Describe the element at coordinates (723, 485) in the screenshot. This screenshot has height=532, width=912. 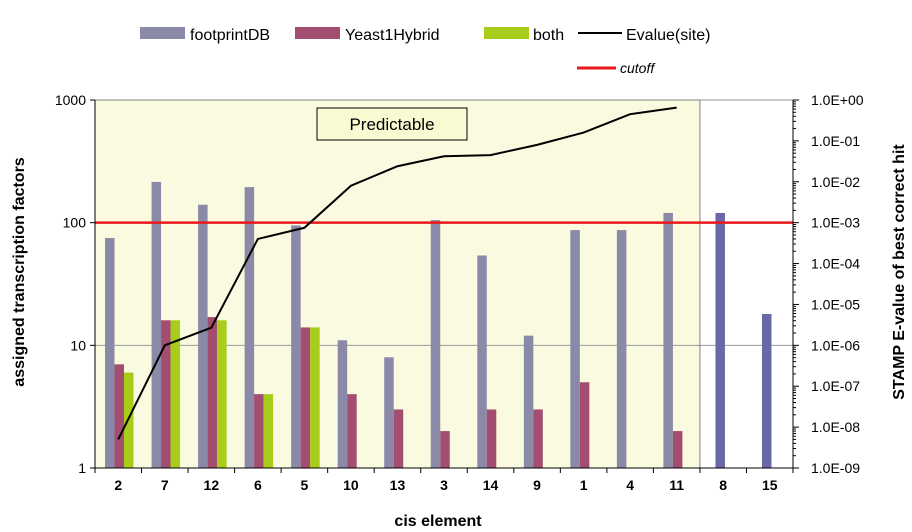
I see `x-tick-label-8: 8` at that location.